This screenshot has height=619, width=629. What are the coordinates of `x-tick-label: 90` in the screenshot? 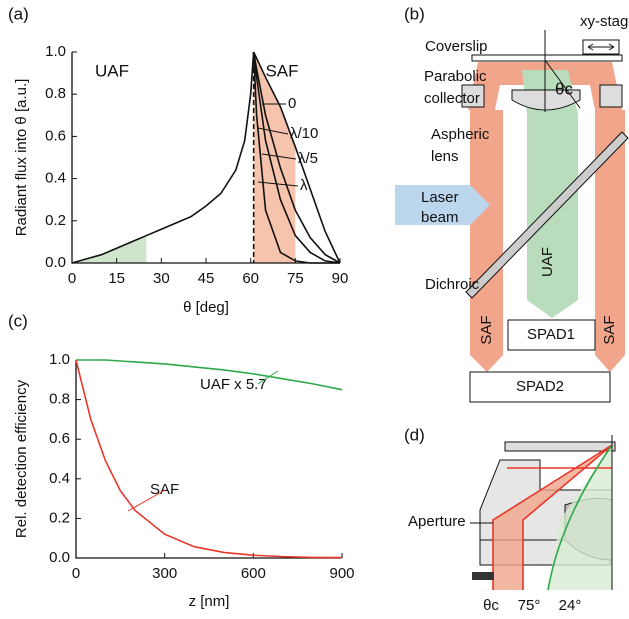 It's located at (340, 278).